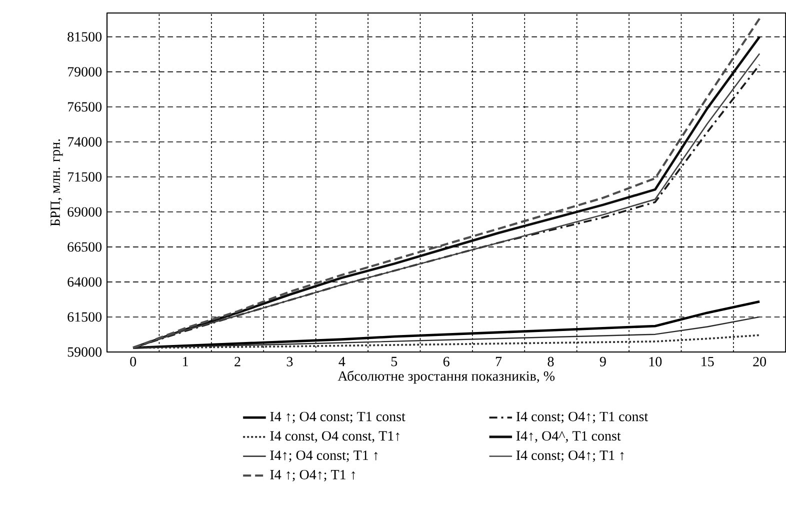 The image size is (786, 531). I want to click on legend-label: I4 const; O4↑; T1 const, so click(582, 418).